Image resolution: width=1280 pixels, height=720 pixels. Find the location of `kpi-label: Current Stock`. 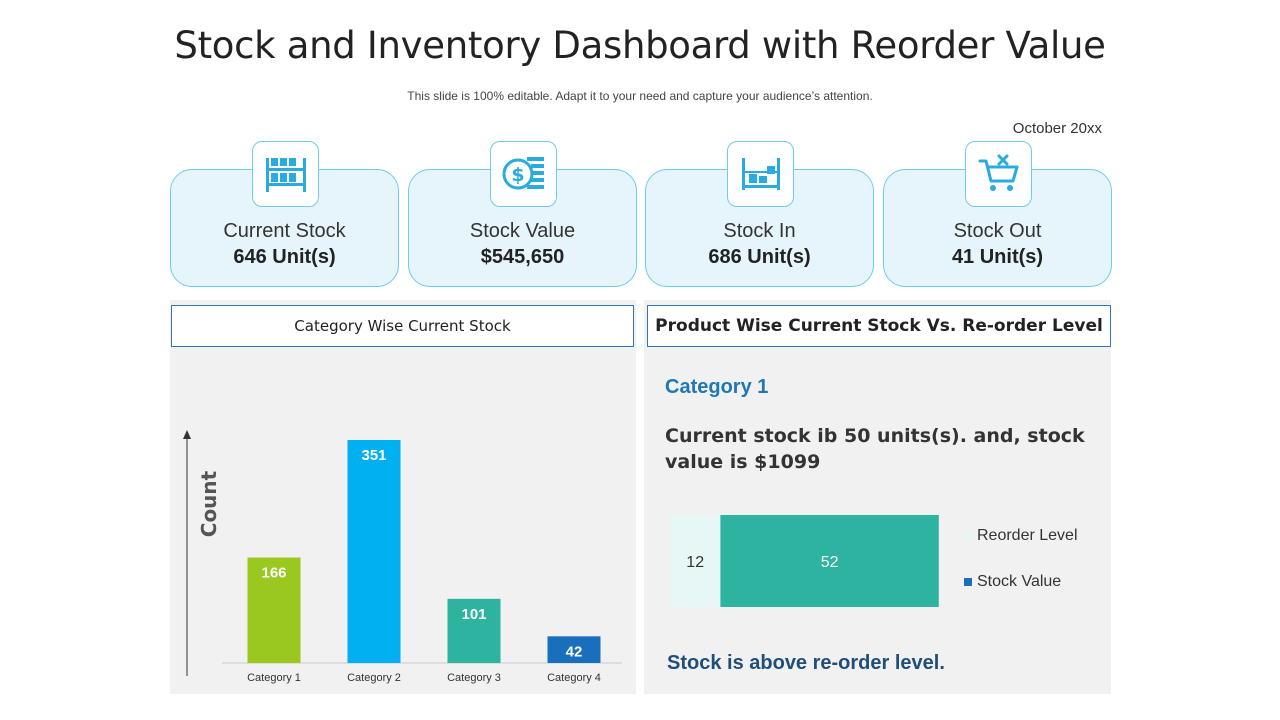

kpi-label: Current Stock is located at coordinates (284, 231).